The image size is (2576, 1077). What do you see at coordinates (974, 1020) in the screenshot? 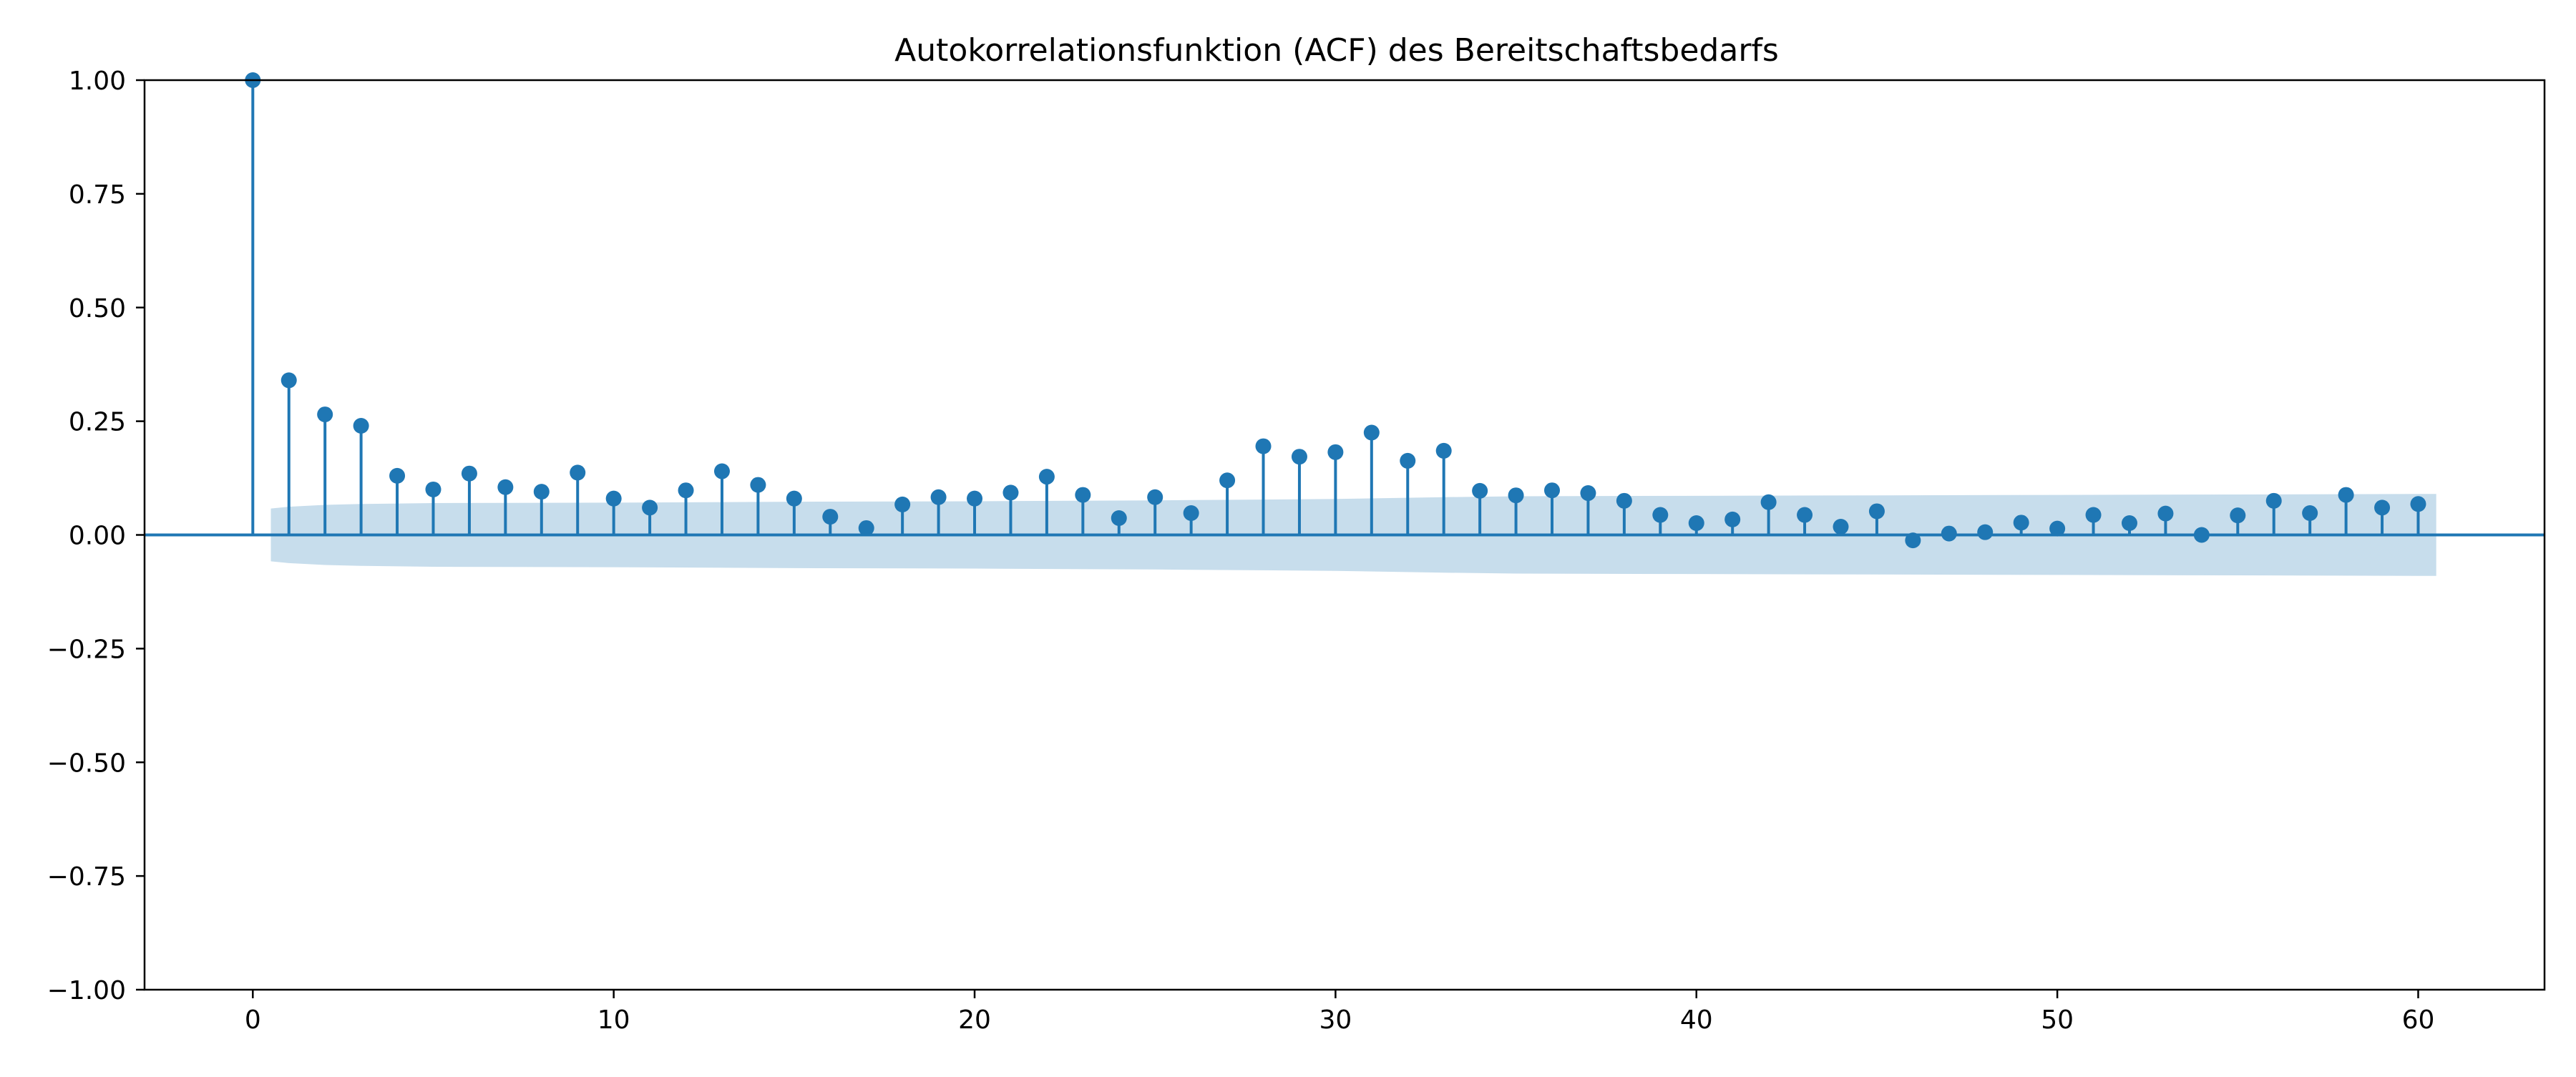
I see `x-tick-label: 20` at bounding box center [974, 1020].